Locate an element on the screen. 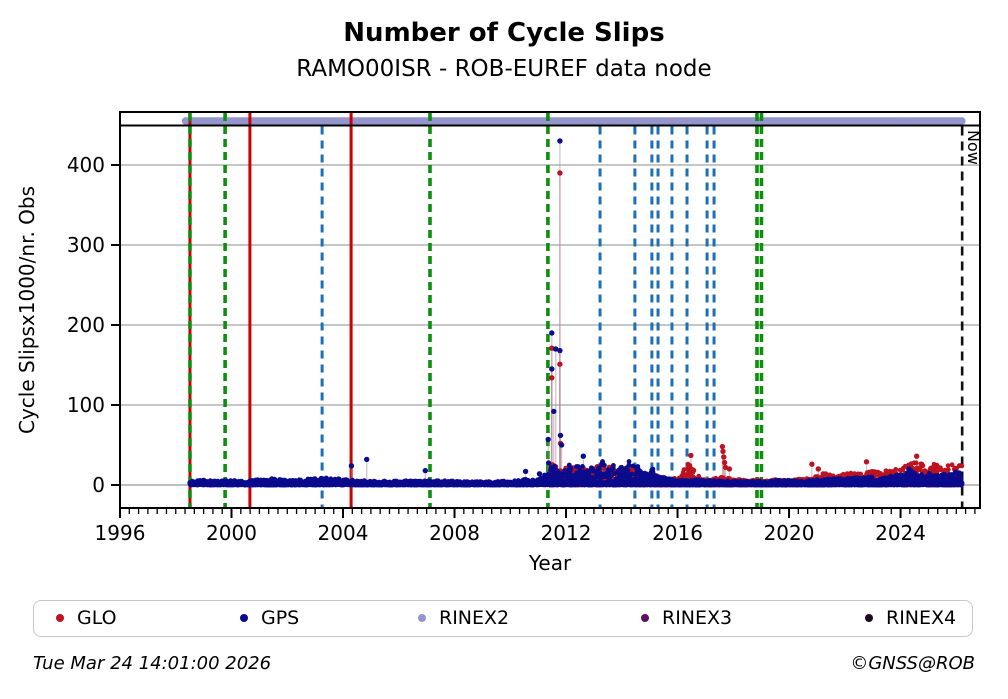 Image resolution: width=1008 pixels, height=699 pixels. legend: GLO GPS RINEX2 RINEX3 RINEX4 is located at coordinates (503, 618).